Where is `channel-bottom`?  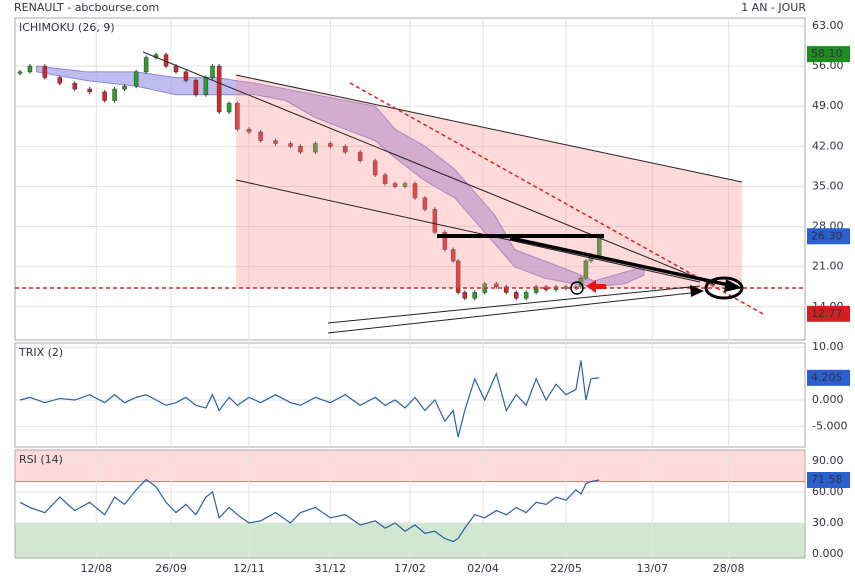
channel-bottom is located at coordinates (468, 231).